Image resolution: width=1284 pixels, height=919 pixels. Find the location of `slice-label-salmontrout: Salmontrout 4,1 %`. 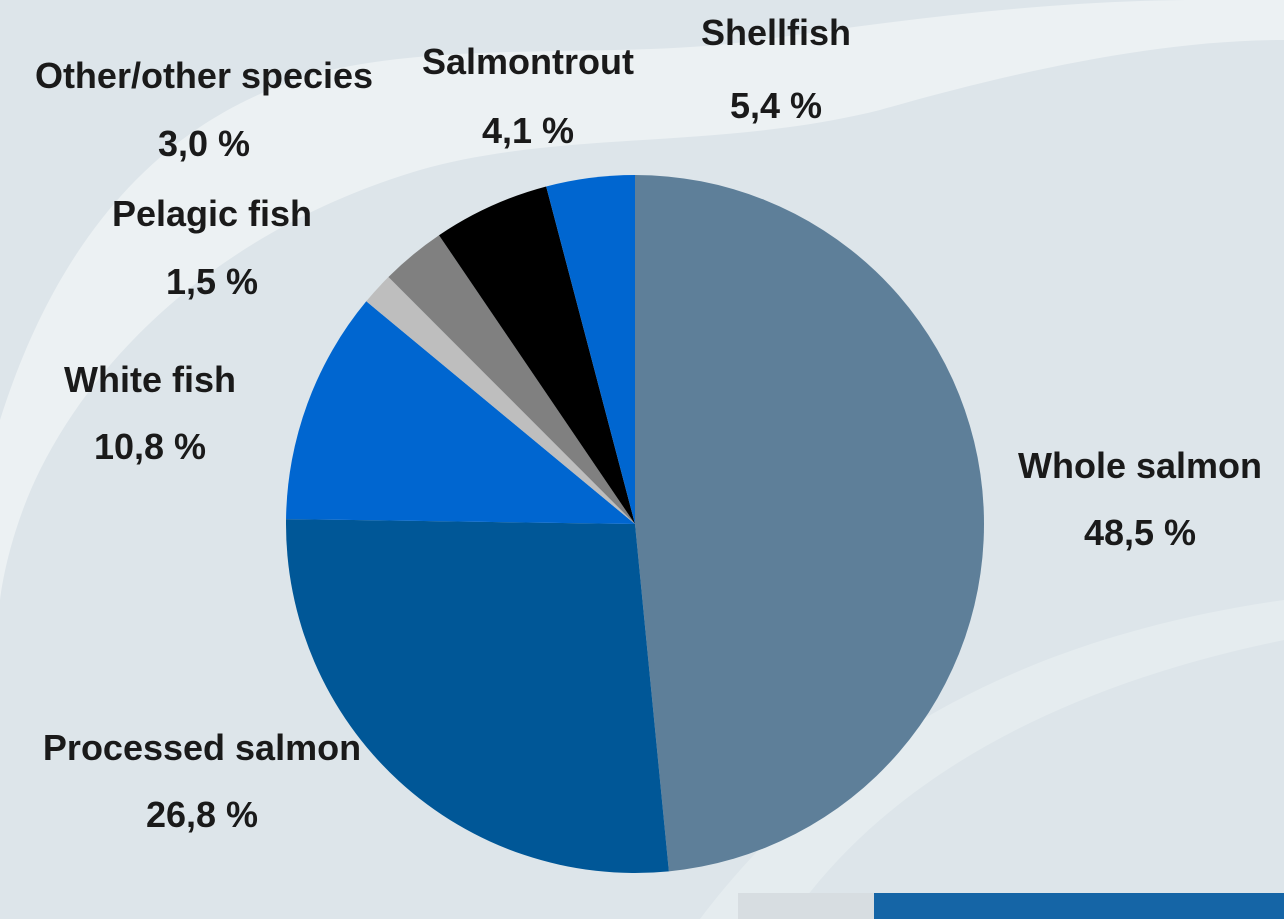

slice-label-salmontrout: Salmontrout 4,1 % is located at coordinates (528, 96).